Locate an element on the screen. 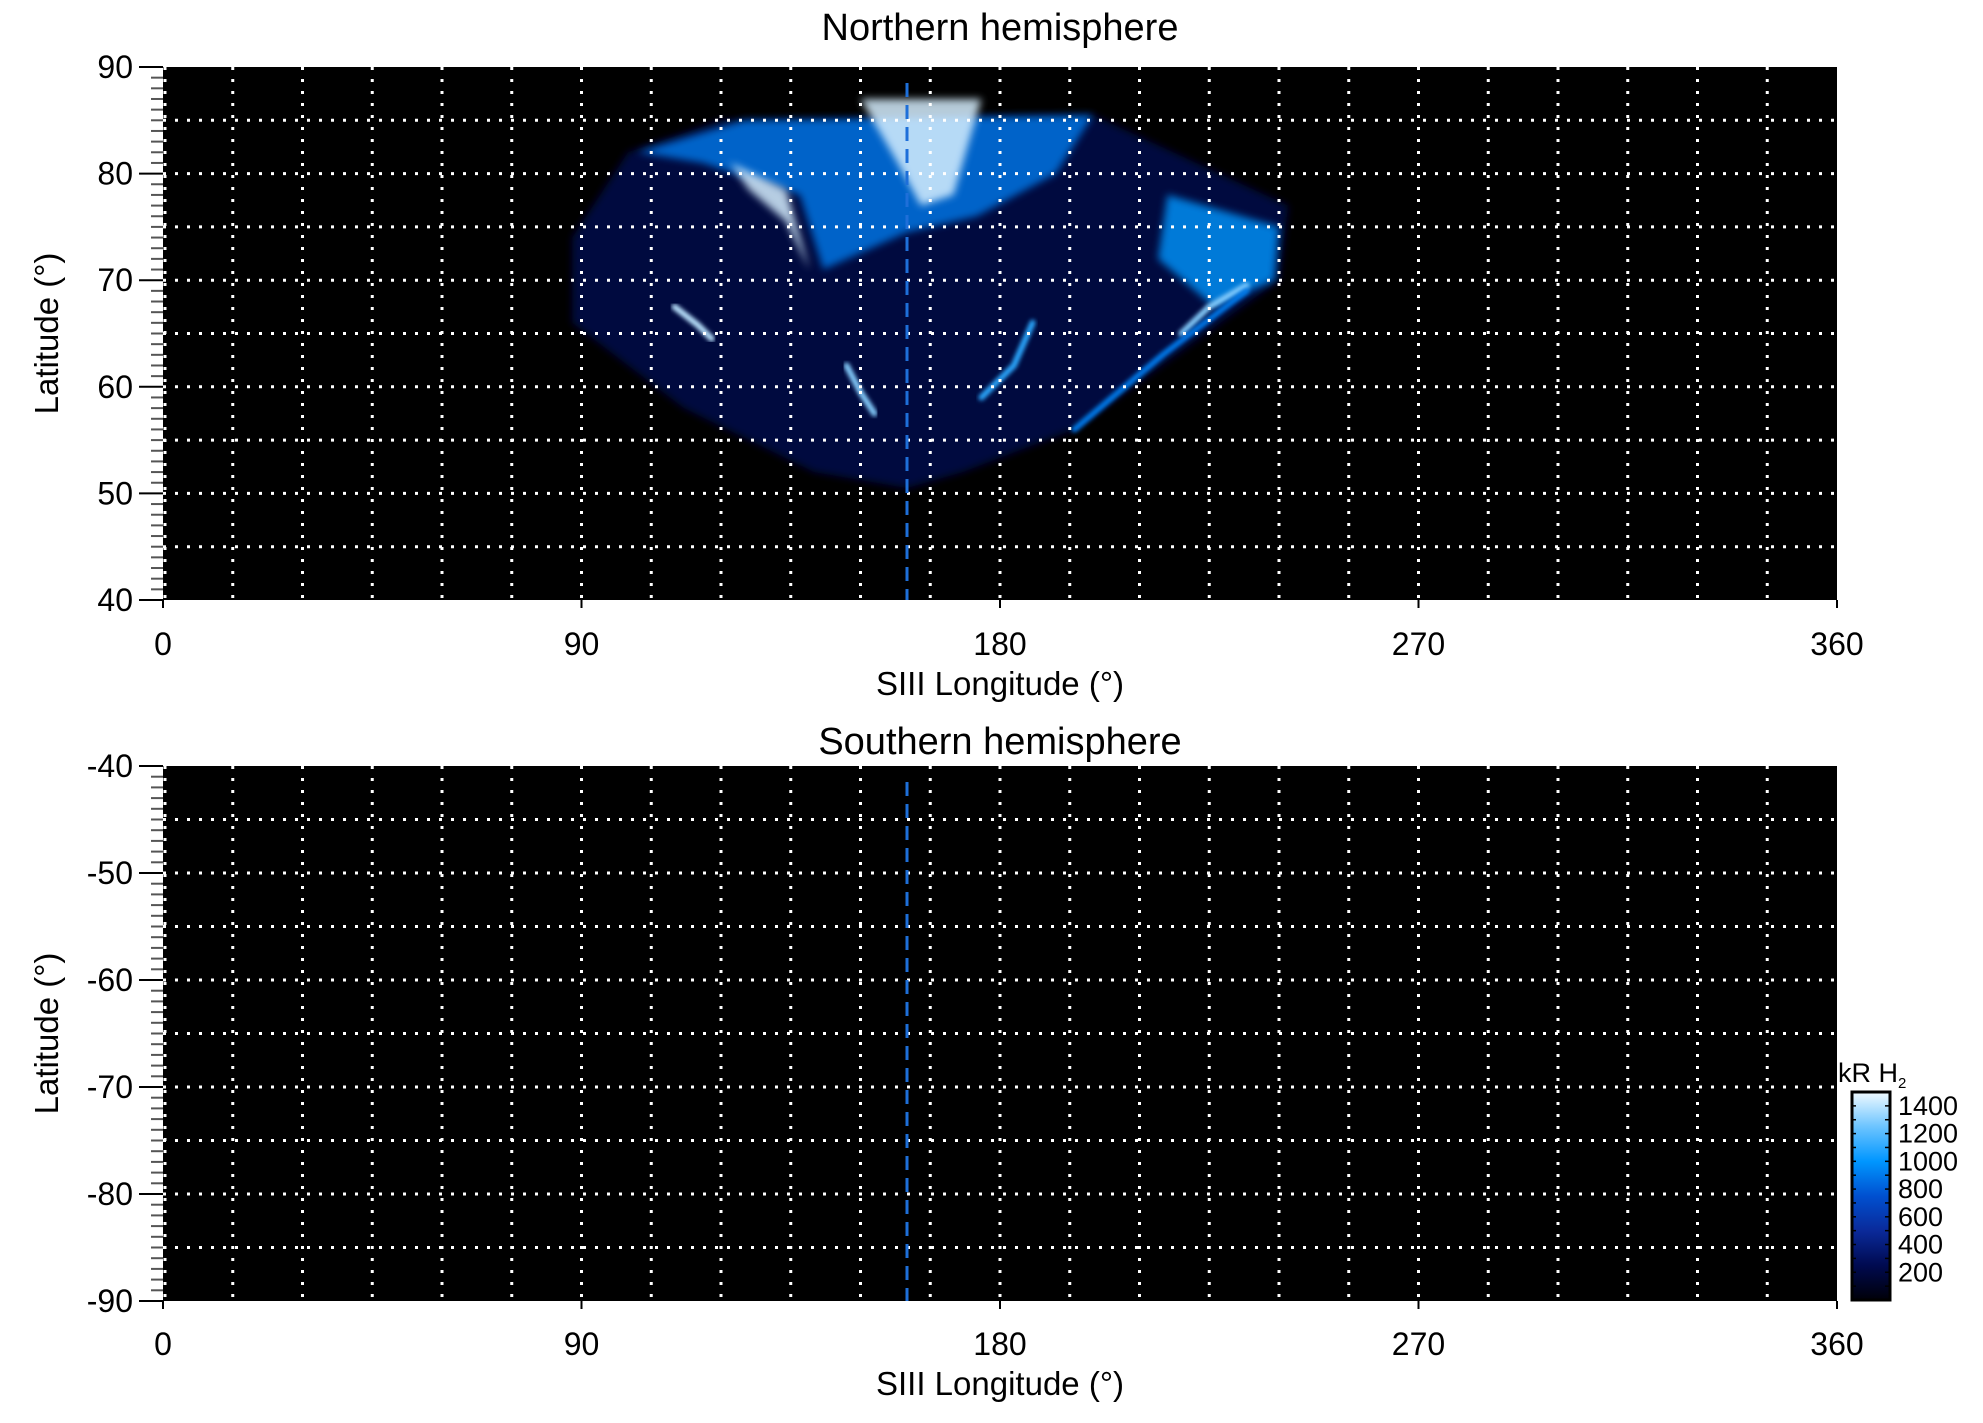  y-tick-label: 40 is located at coordinates (115, 600).